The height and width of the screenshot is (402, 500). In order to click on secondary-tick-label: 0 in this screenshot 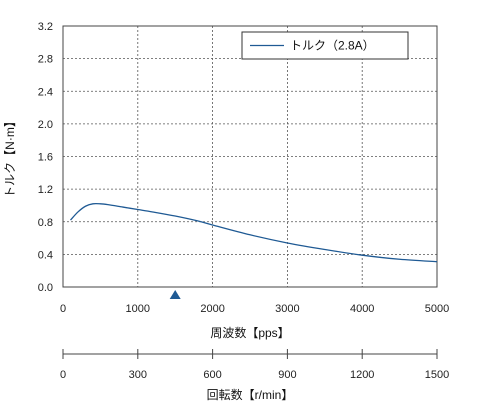, I will do `click(63, 375)`.